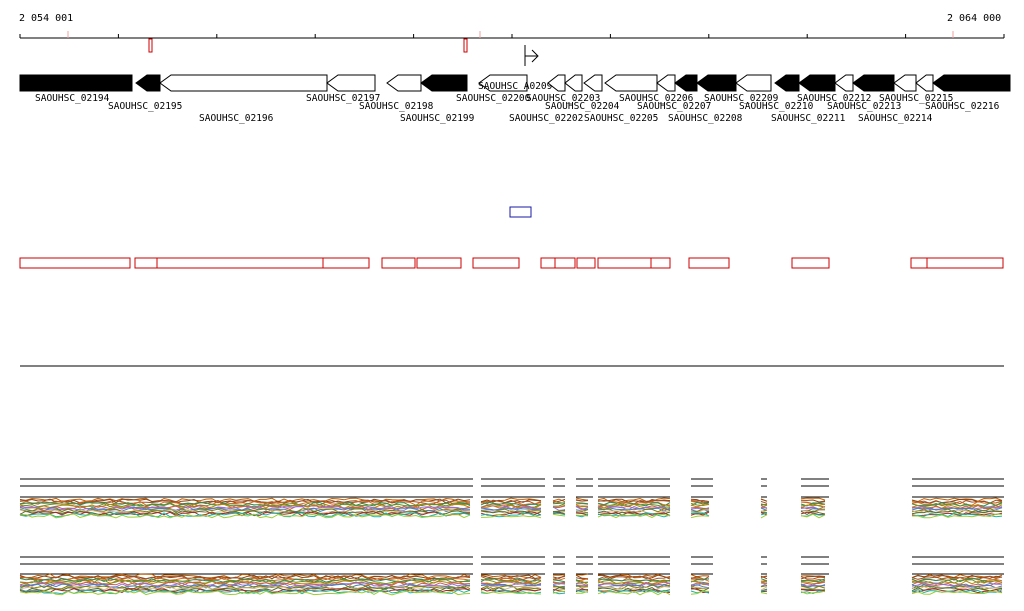 The image size is (1024, 611). I want to click on gene-label: SAOUHSC_02215, so click(916, 98).